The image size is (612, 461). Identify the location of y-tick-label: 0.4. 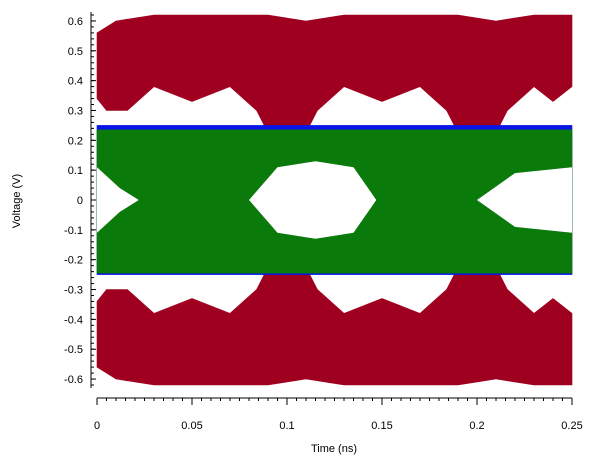
(75, 82).